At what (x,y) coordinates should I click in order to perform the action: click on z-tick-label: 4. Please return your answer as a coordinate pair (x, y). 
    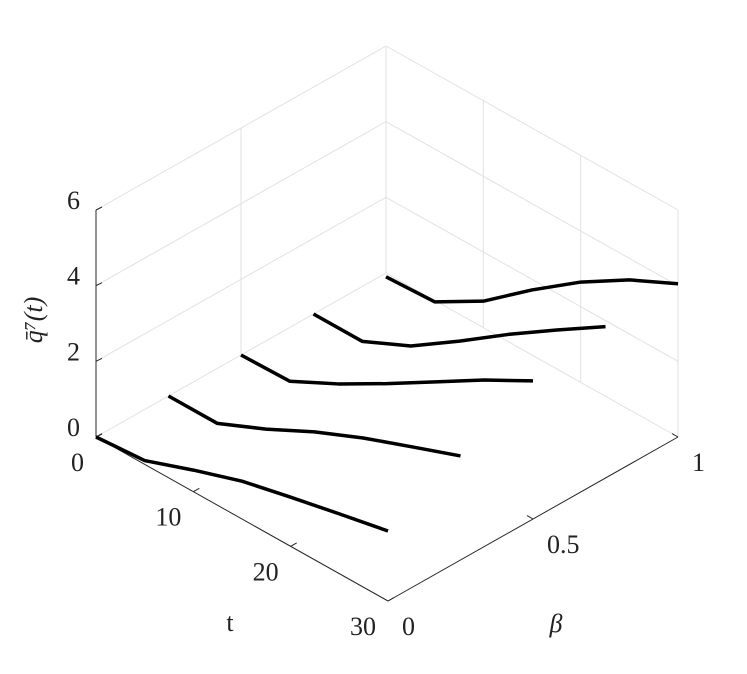
    Looking at the image, I should click on (73, 276).